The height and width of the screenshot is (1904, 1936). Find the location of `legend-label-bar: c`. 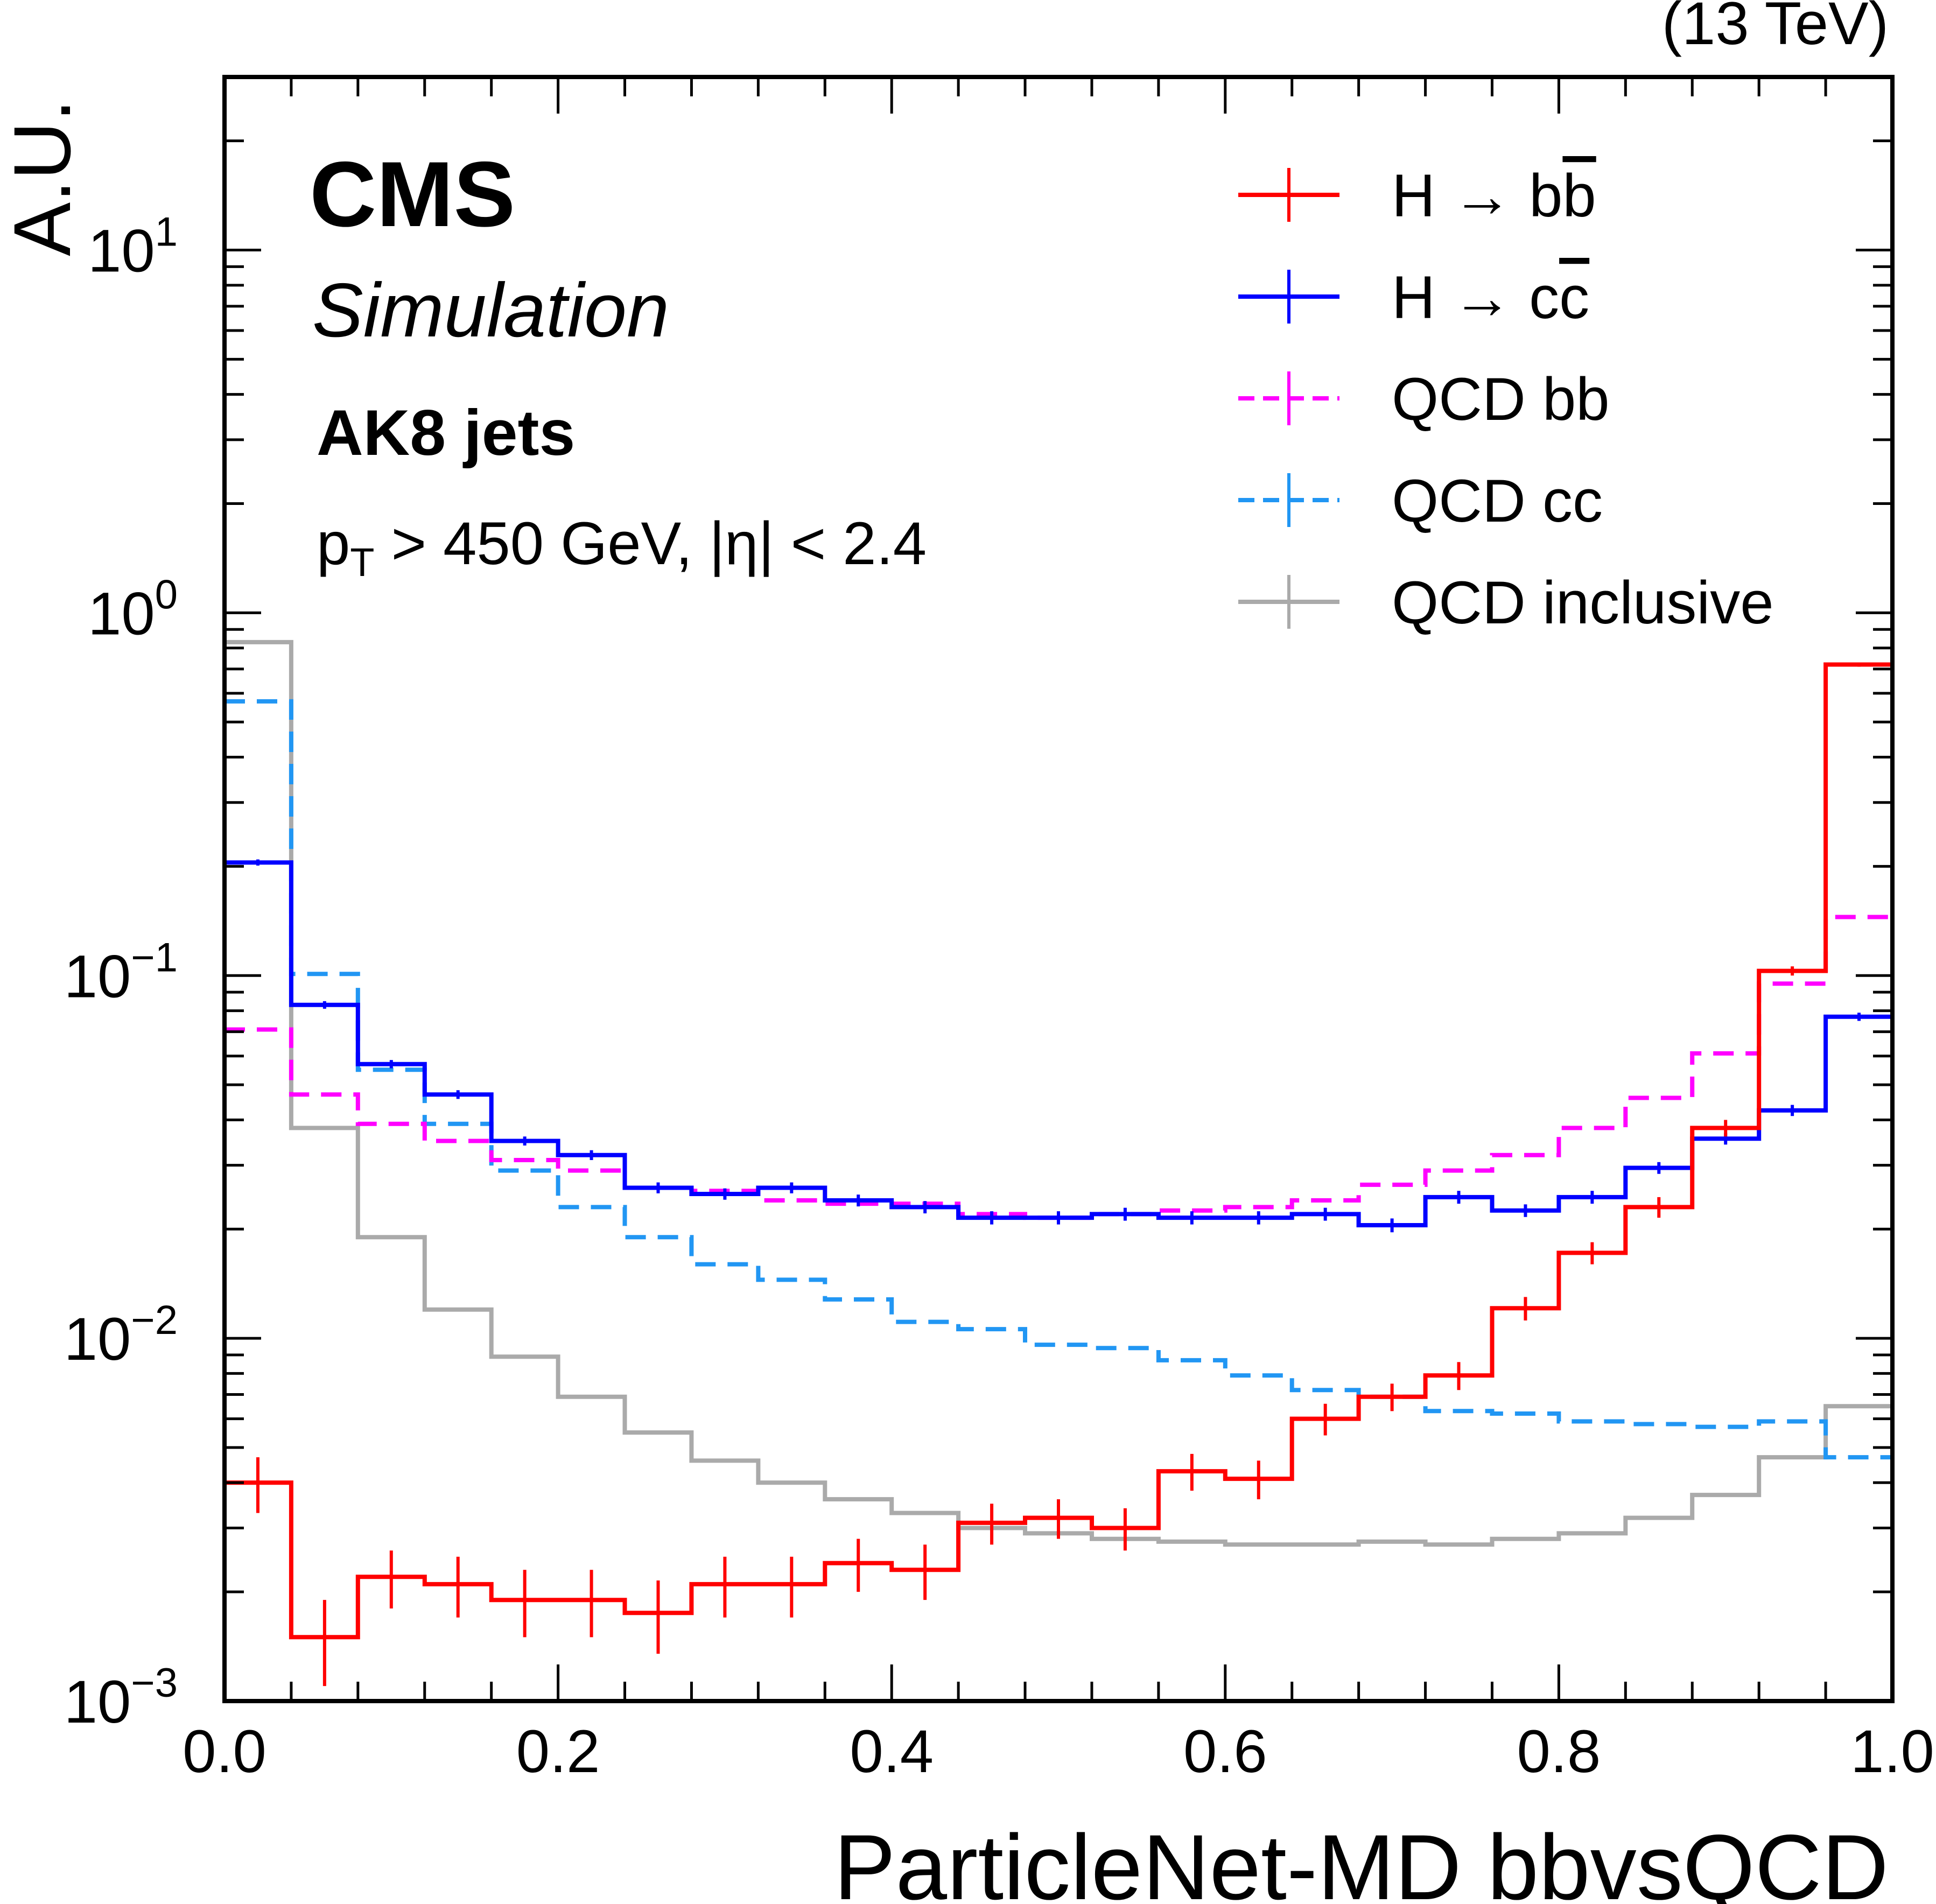

legend-label-bar: c is located at coordinates (1574, 297).